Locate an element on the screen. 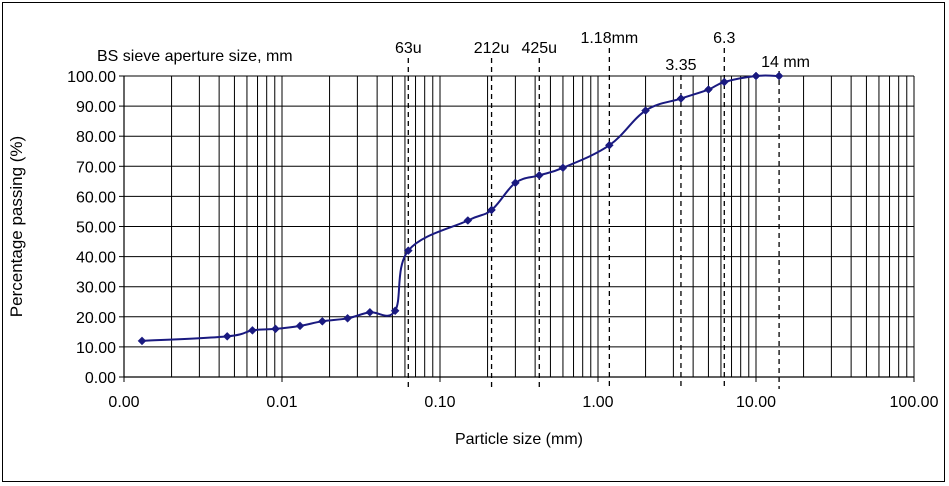 This screenshot has height=486, width=949. y-tick-label: 20.00 is located at coordinates (96, 318).